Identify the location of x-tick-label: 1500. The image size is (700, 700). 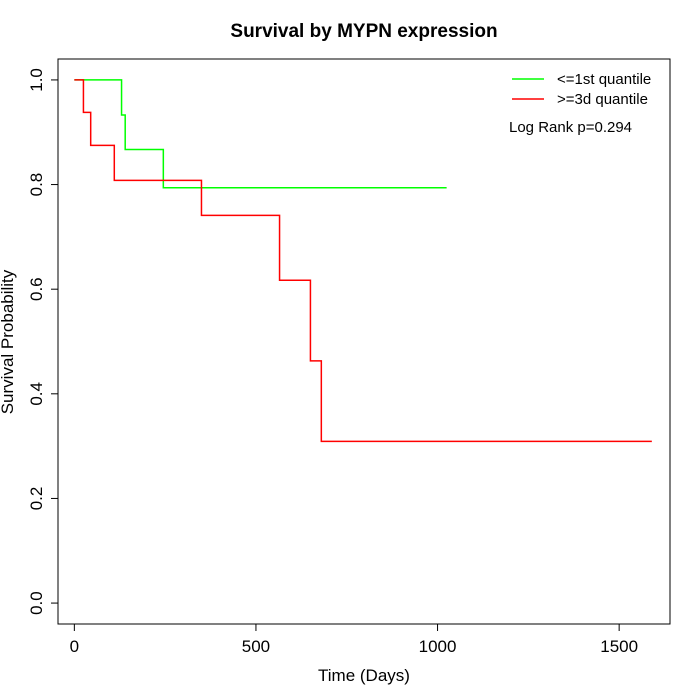
(619, 646).